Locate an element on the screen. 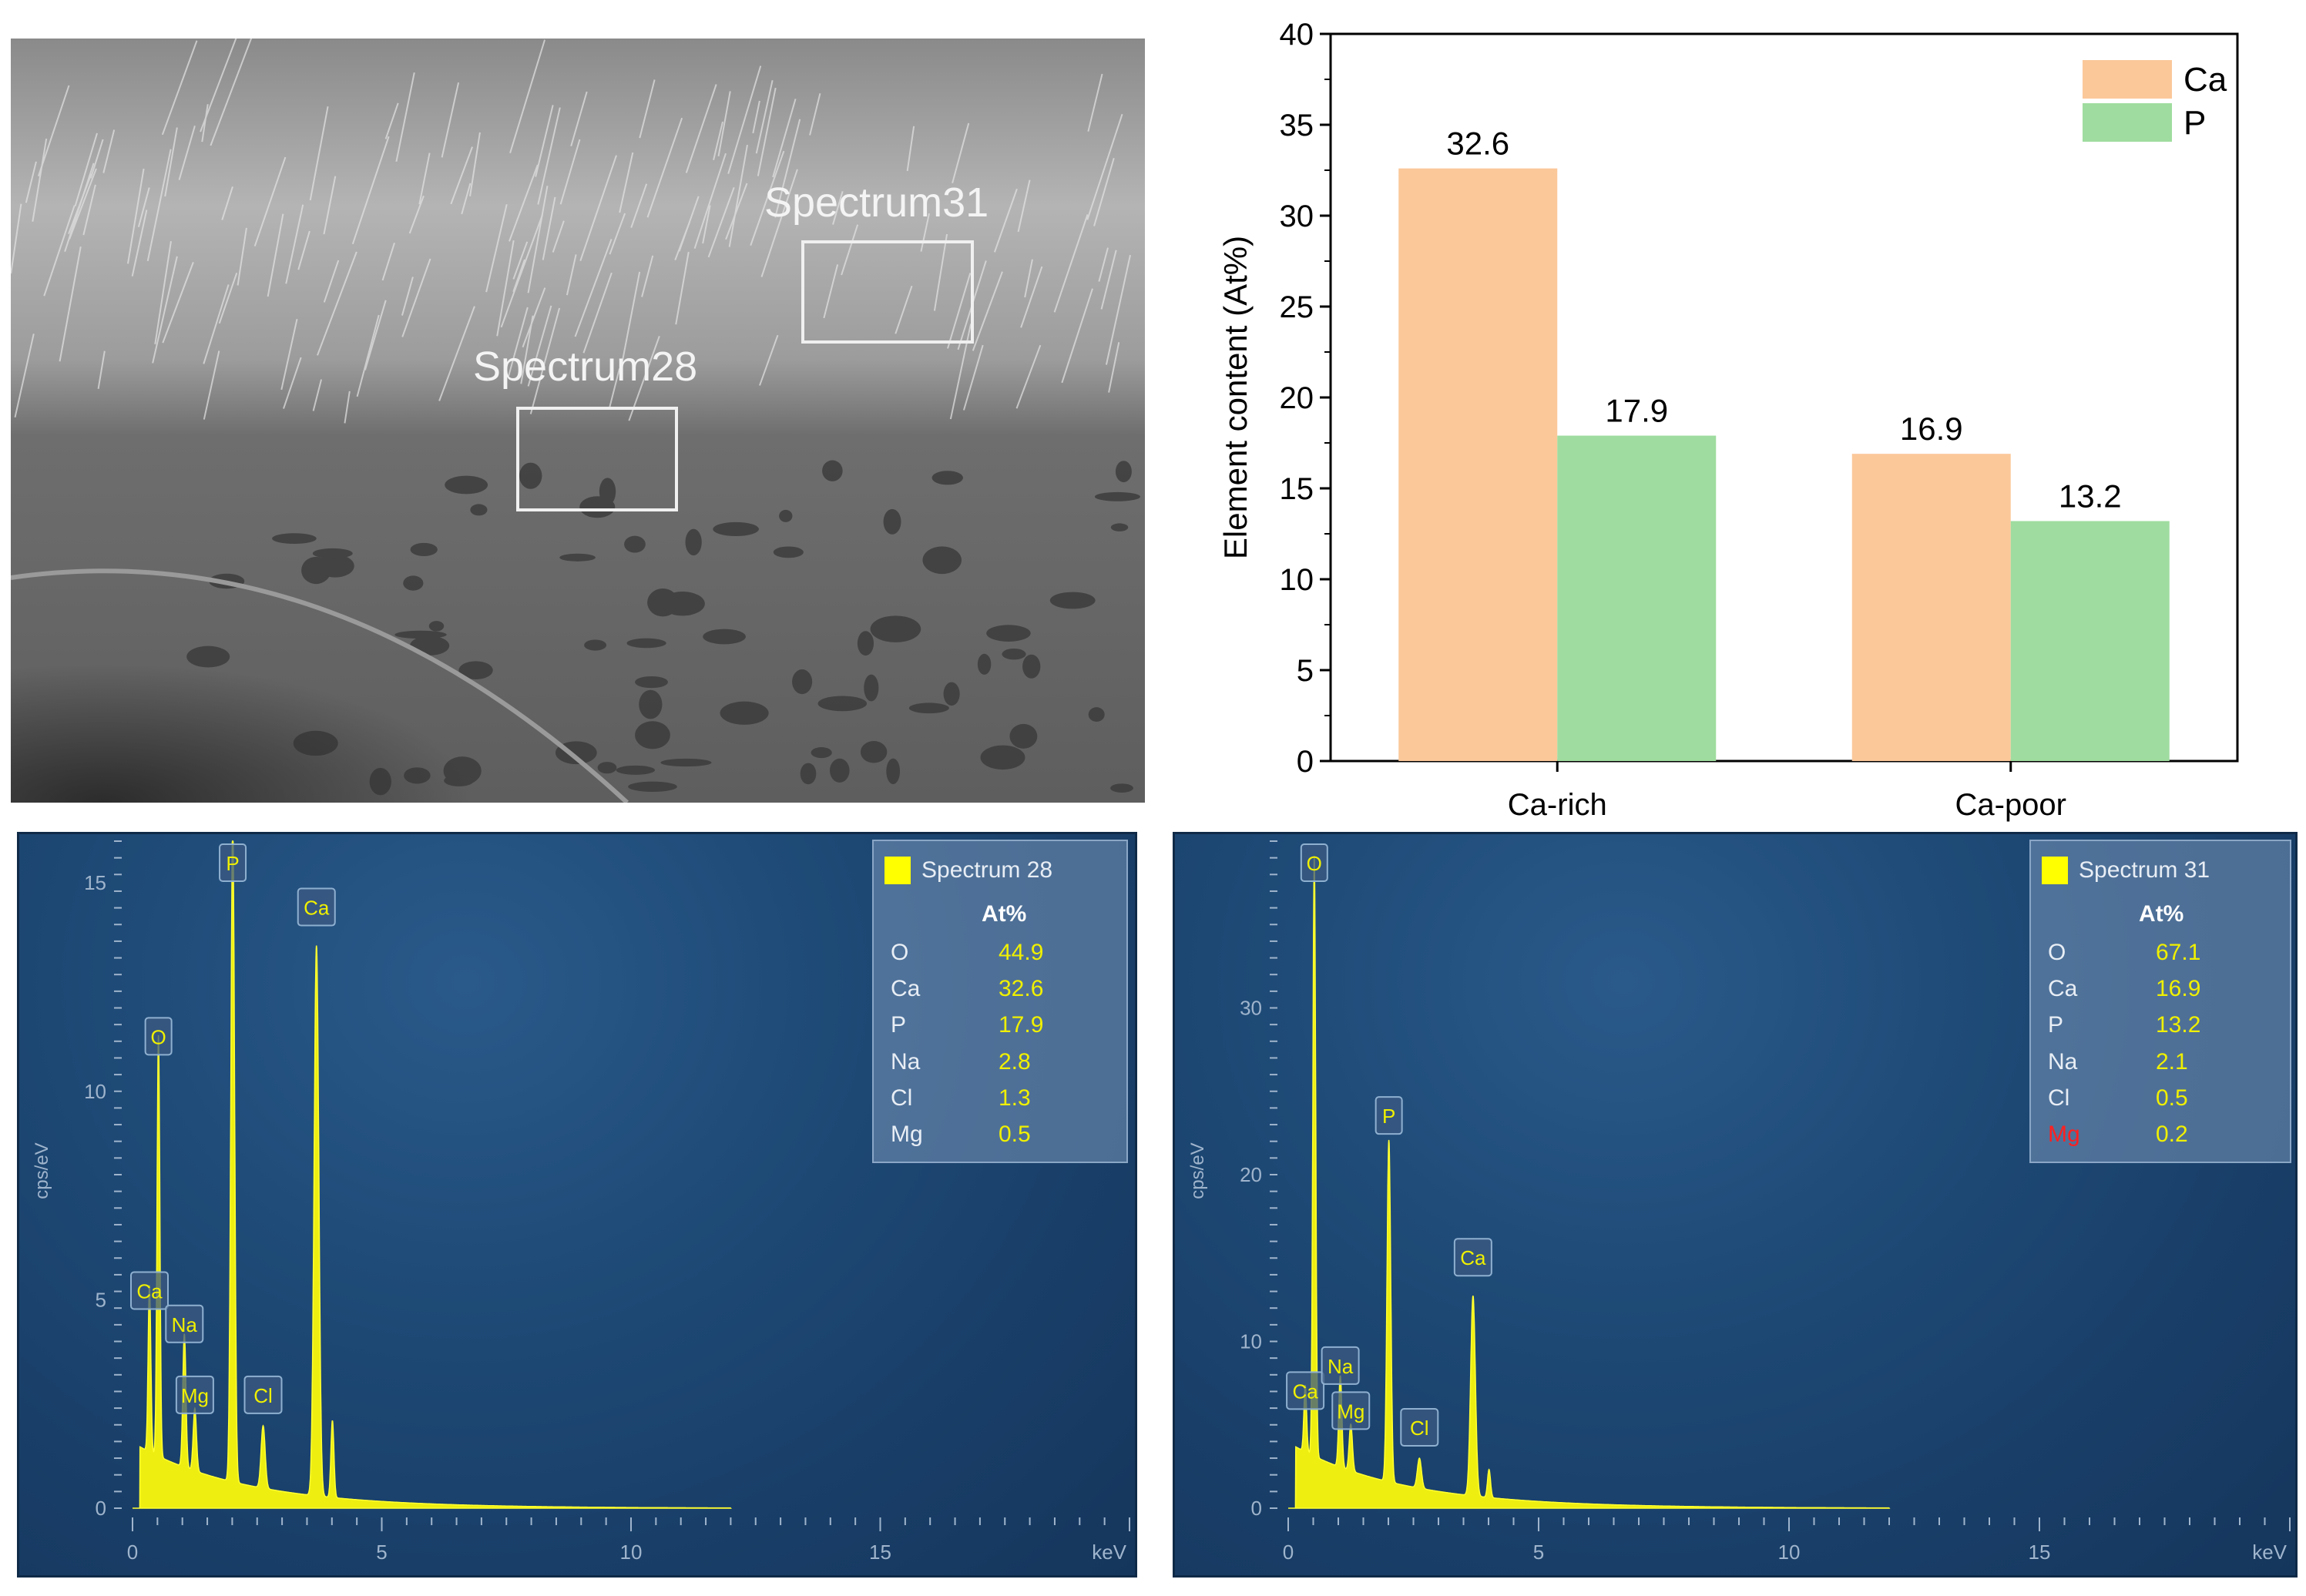 This screenshot has height=1596, width=2306. element-value: 0.2 is located at coordinates (2172, 1134).